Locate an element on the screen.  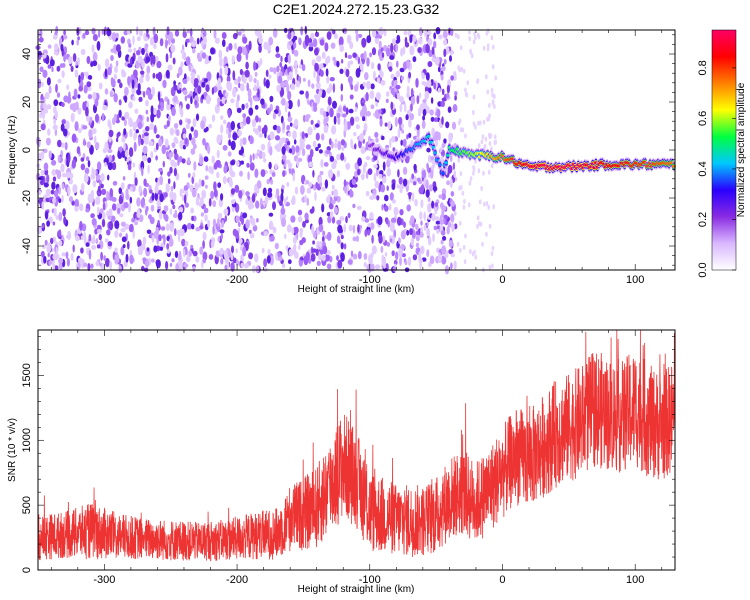
colorbar-tick-label: 0.4 is located at coordinates (703, 168).